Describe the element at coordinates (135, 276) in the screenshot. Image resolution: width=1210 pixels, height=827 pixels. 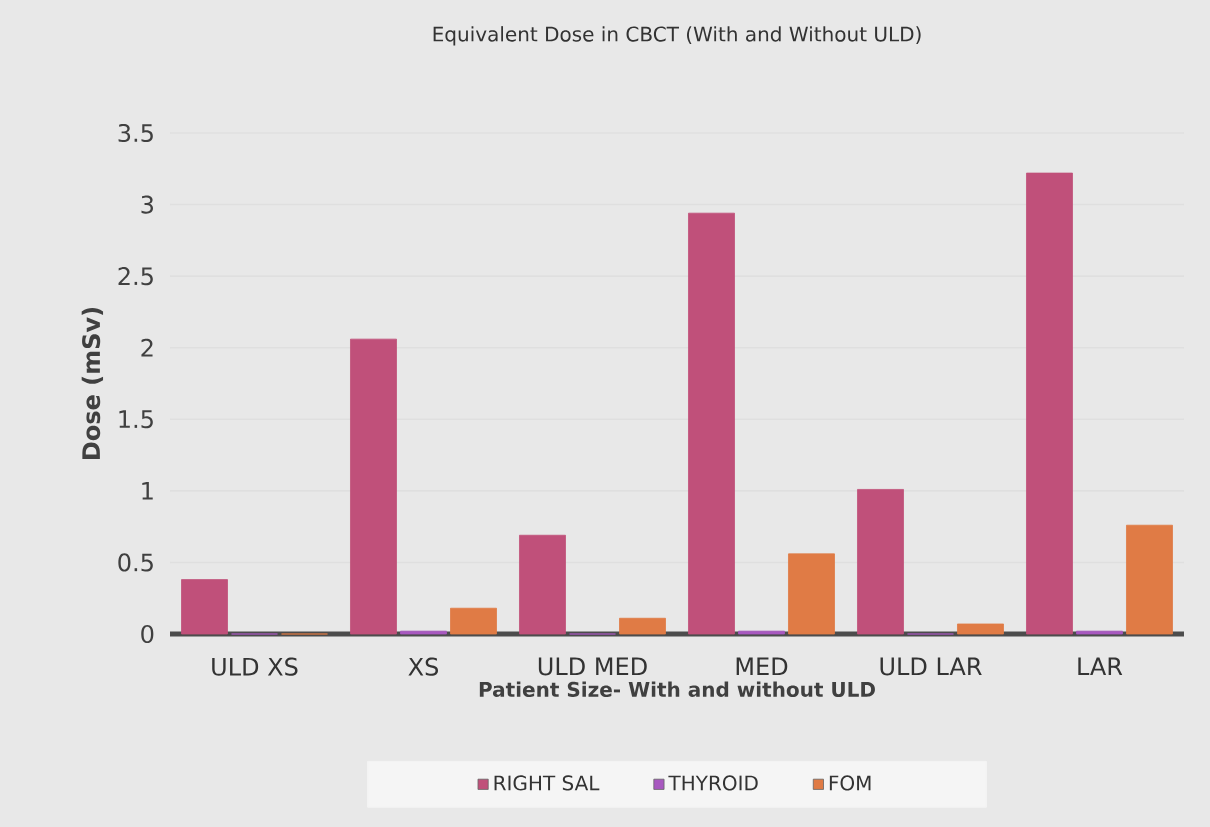
I see `y-tick-label: 2.5` at that location.